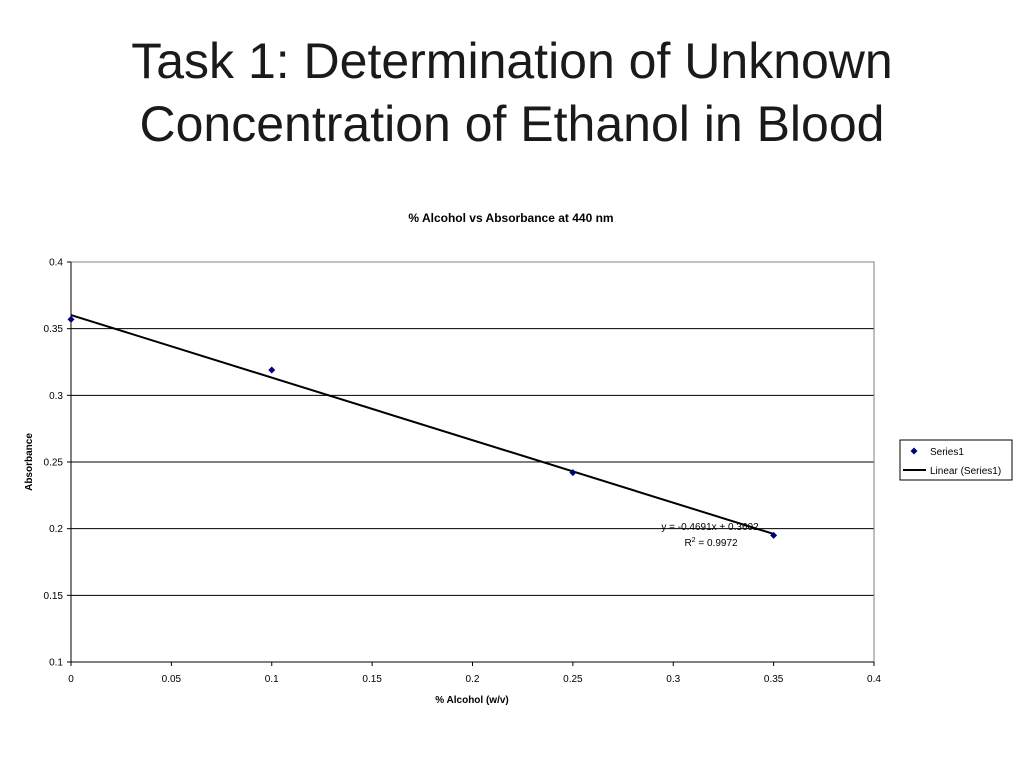 This screenshot has width=1024, height=768. Describe the element at coordinates (56, 263) in the screenshot. I see `y-tick-label: 0.4` at that location.